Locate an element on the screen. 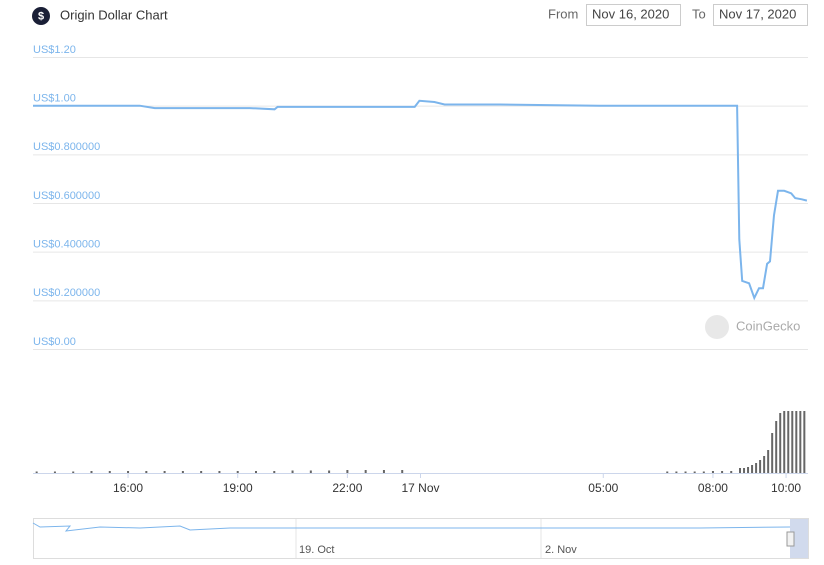 Image resolution: width=824 pixels, height=565 pixels. coin-icon-glyph: $ is located at coordinates (41, 16).